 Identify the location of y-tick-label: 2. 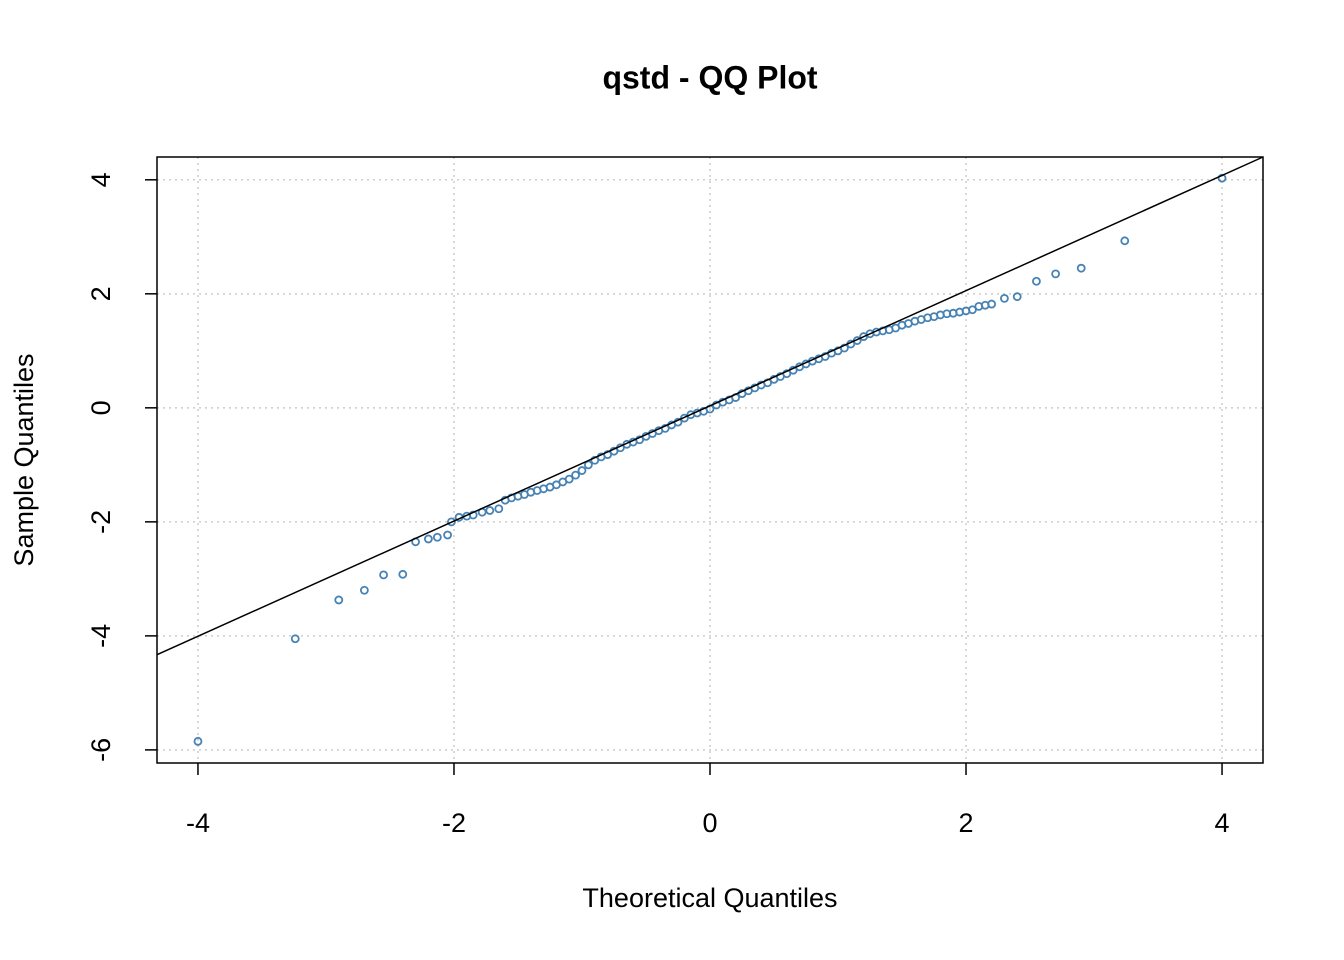
(101, 293).